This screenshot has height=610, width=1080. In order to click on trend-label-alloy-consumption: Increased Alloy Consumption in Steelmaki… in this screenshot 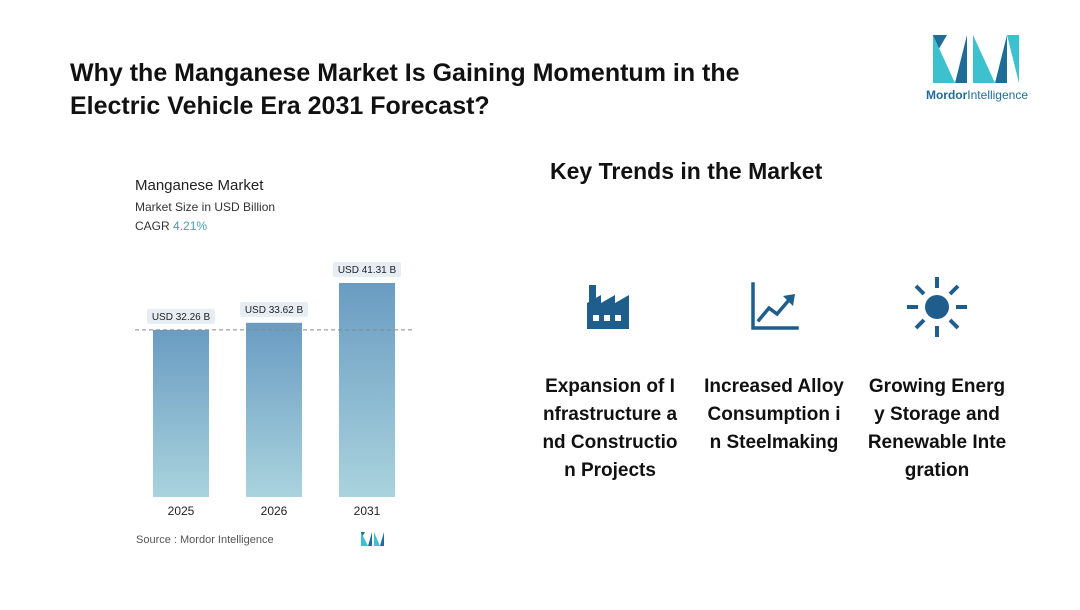, I will do `click(774, 414)`.